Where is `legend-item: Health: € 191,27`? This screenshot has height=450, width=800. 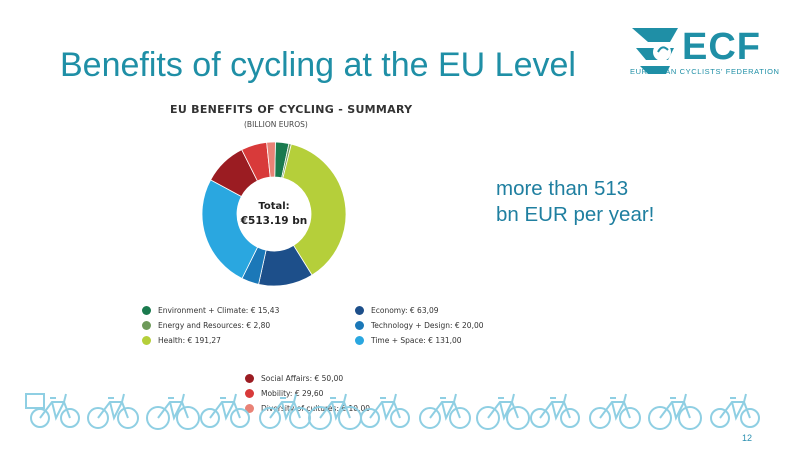
legend-item: Health: € 191,27 is located at coordinates (210, 340).